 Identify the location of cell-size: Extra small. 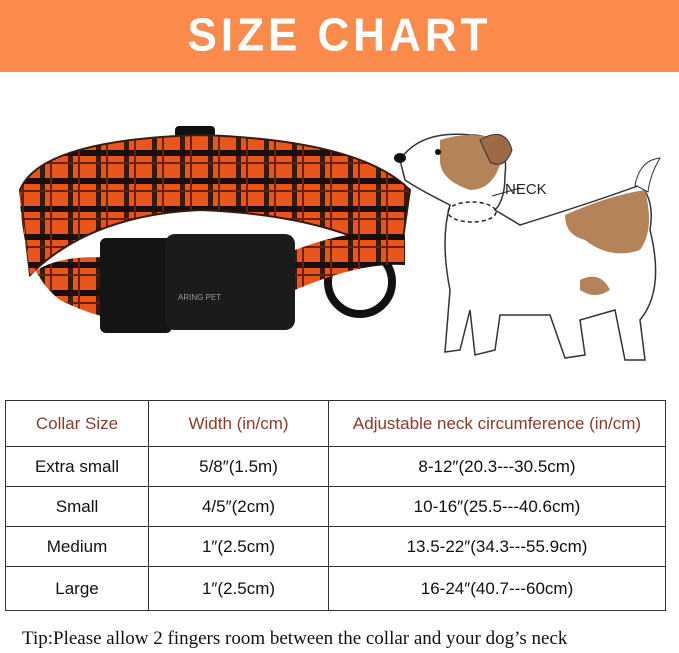
(77, 466).